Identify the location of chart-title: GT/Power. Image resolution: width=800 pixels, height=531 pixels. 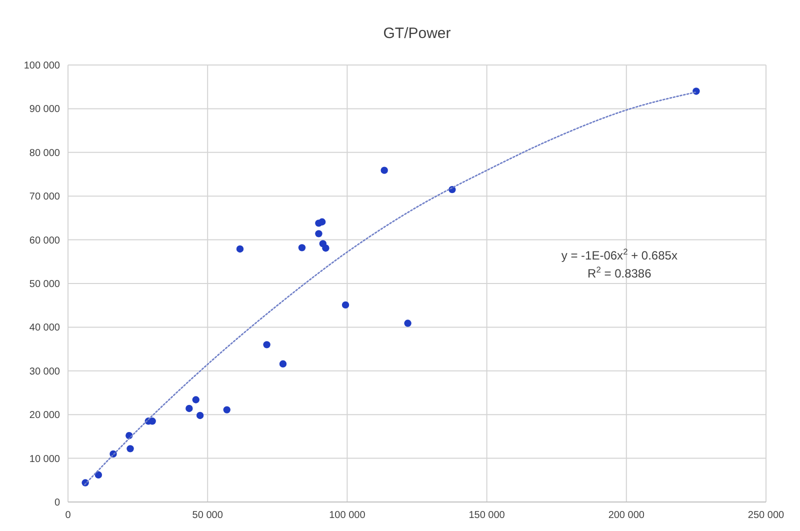
(417, 33).